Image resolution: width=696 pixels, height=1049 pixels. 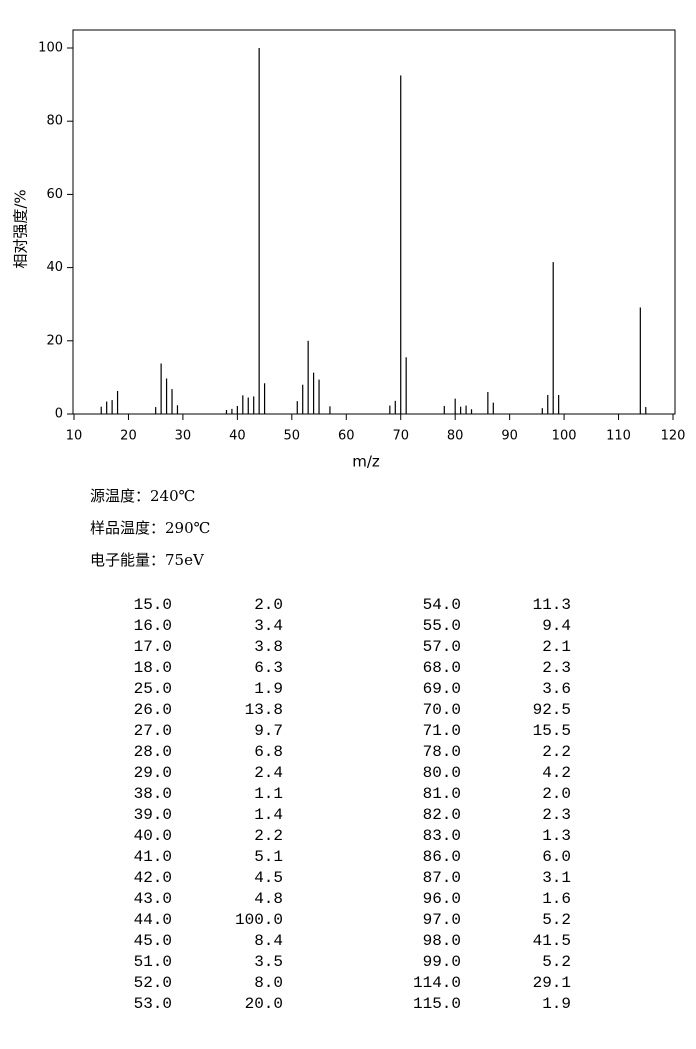 What do you see at coordinates (153, 836) in the screenshot?
I see `mz-cell: 40.0` at bounding box center [153, 836].